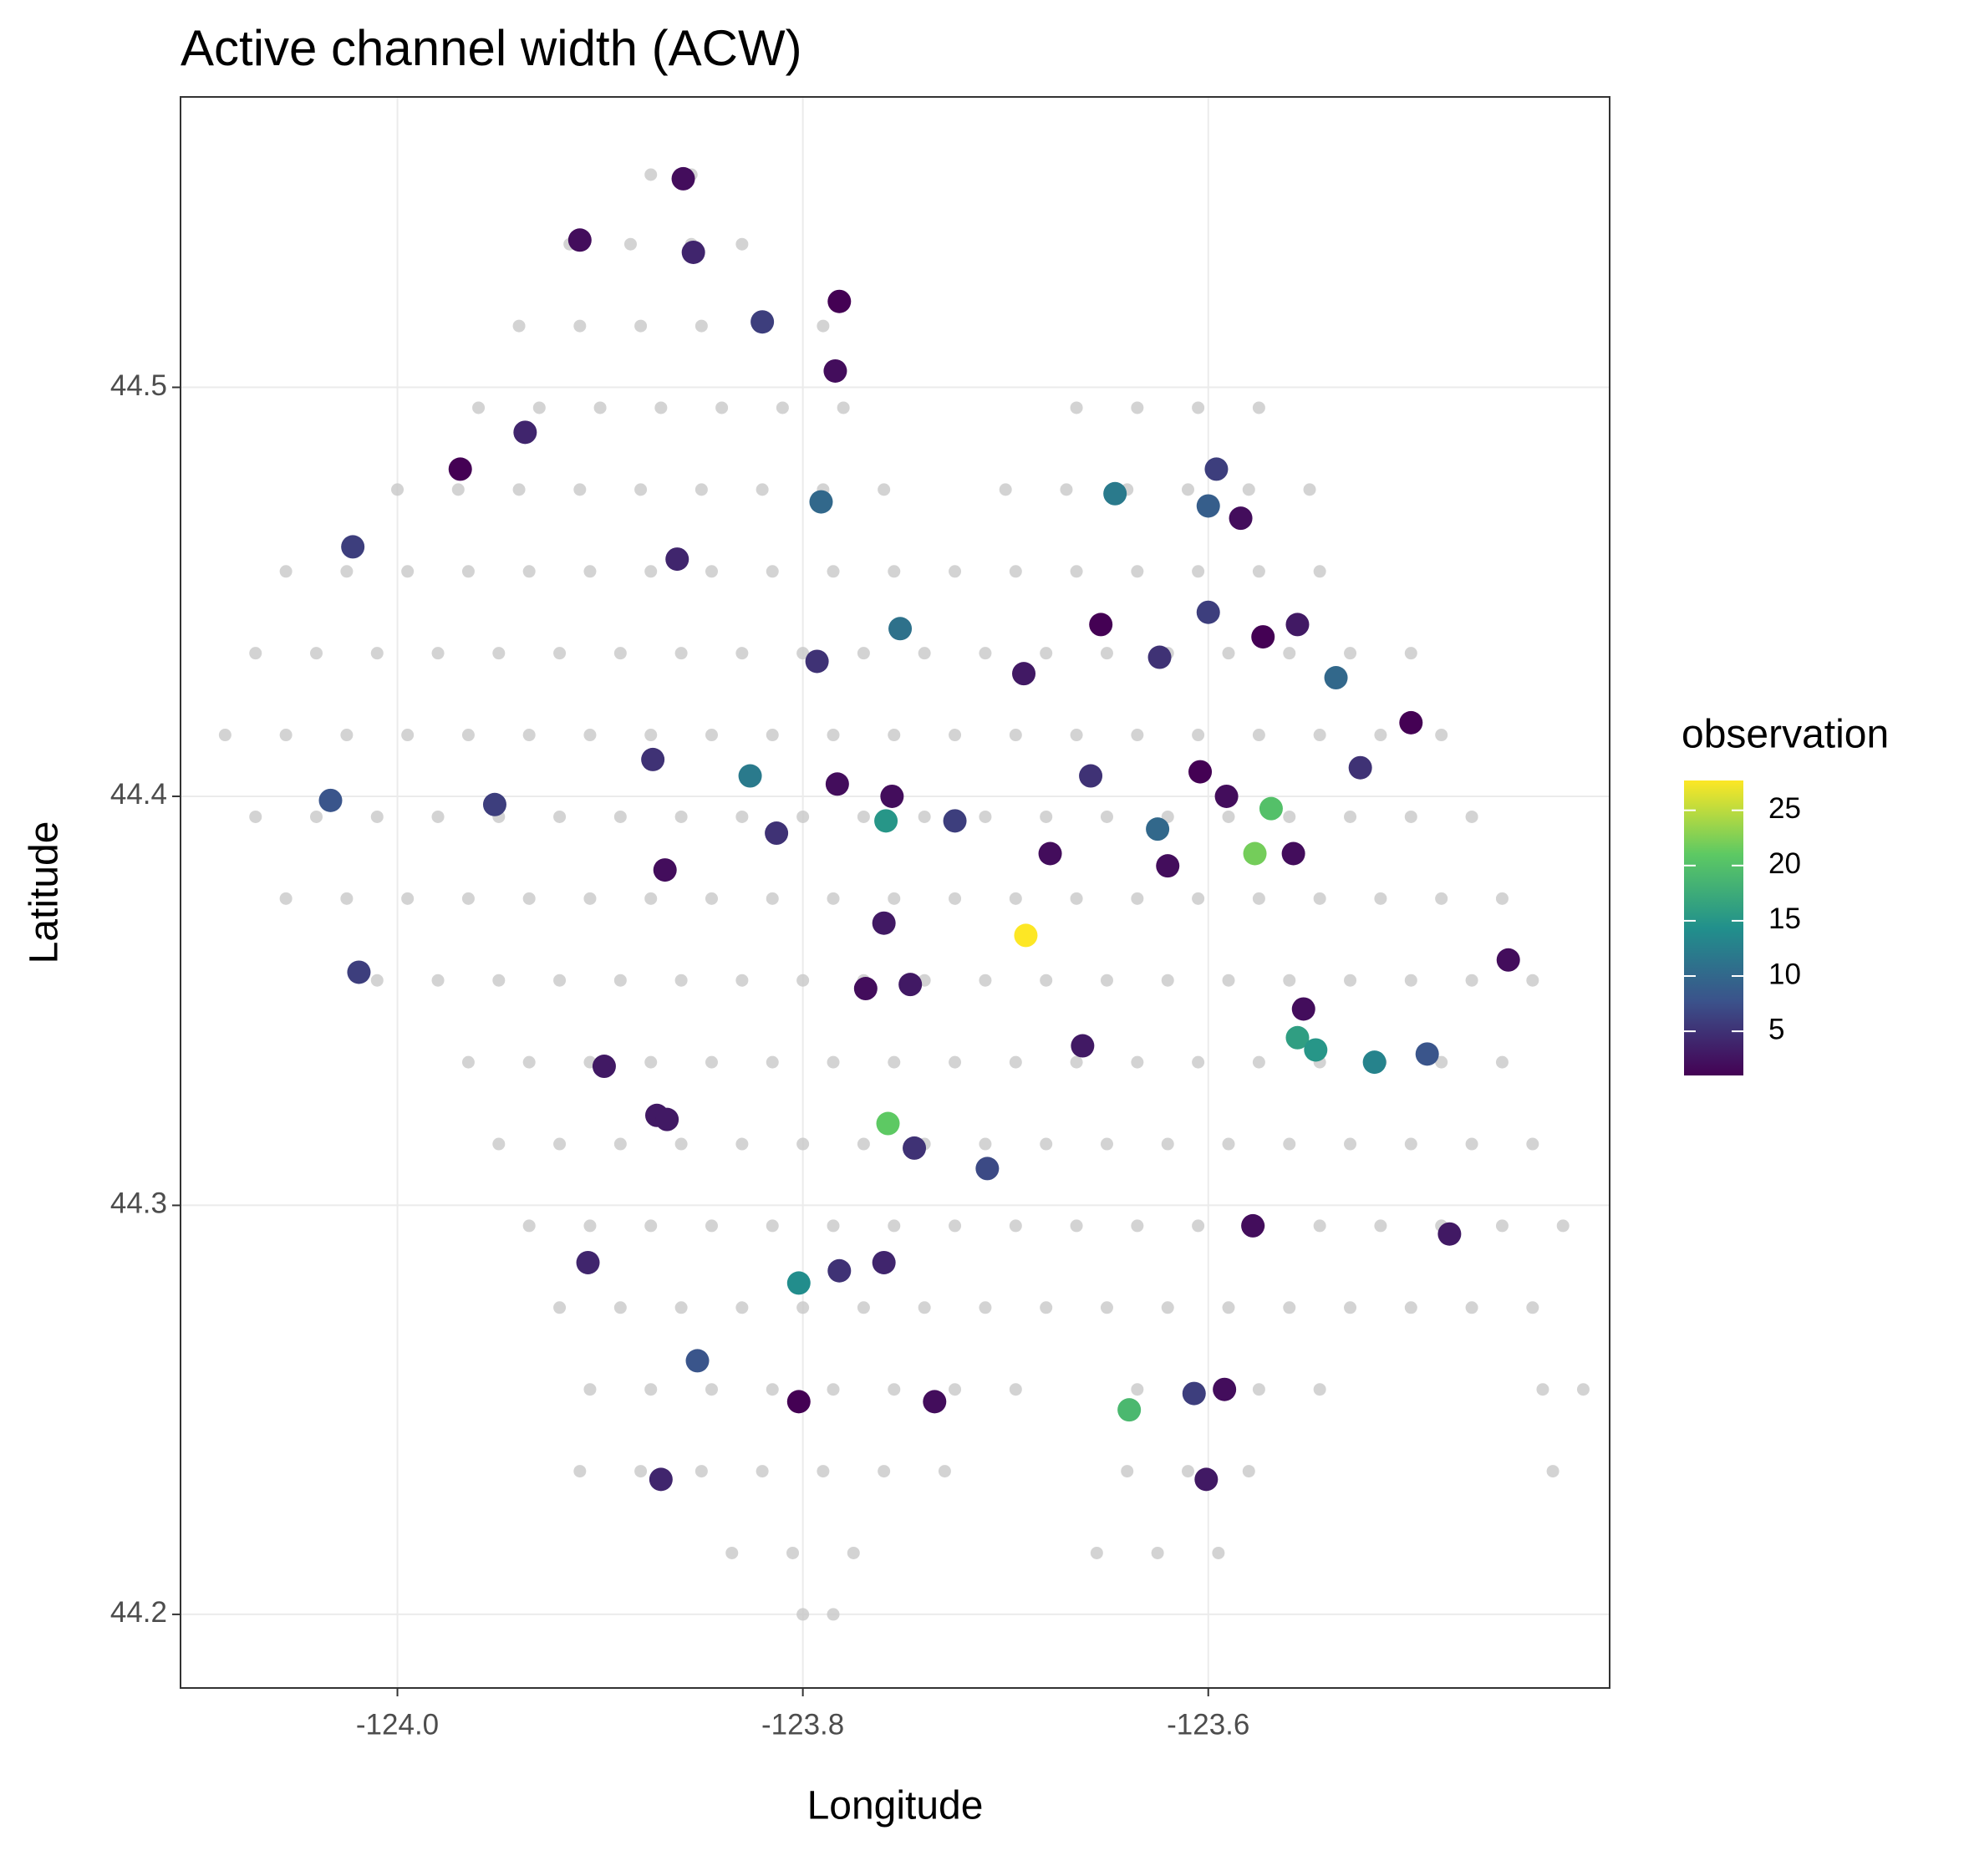 The height and width of the screenshot is (1876, 1964). What do you see at coordinates (138, 794) in the screenshot?
I see `y-tick-label: 44.4` at bounding box center [138, 794].